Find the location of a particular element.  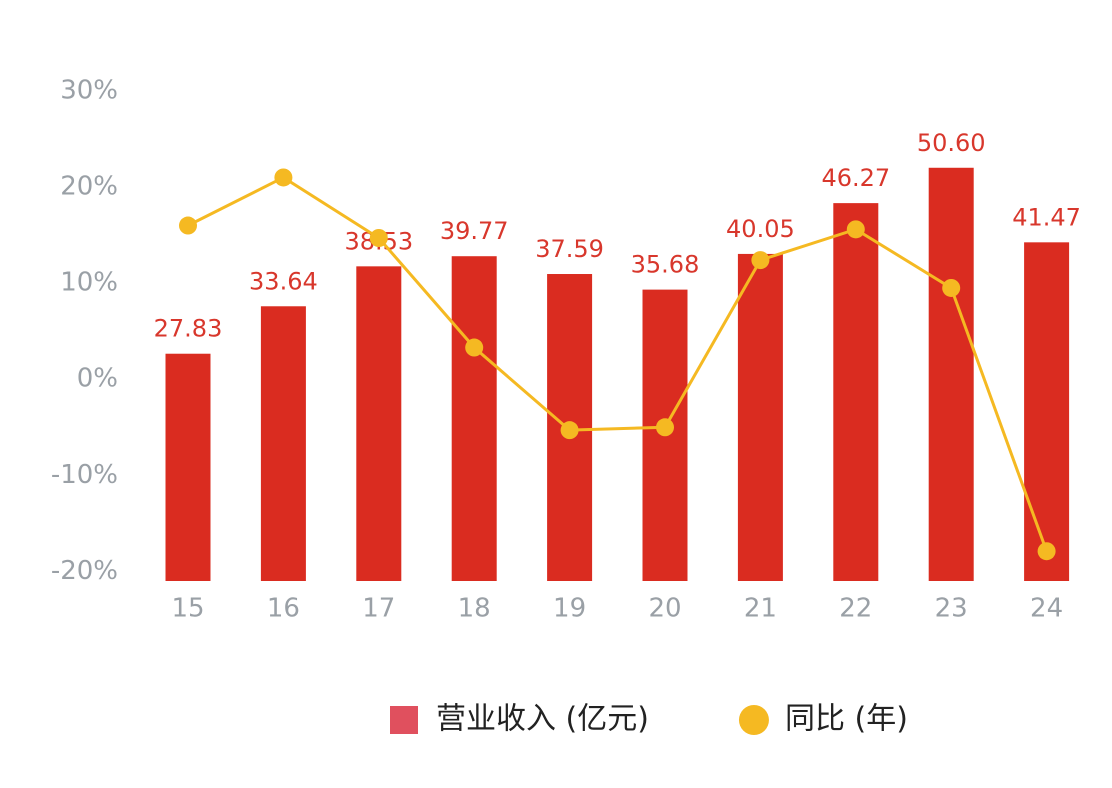

value-label: 41.47 is located at coordinates (1046, 217).